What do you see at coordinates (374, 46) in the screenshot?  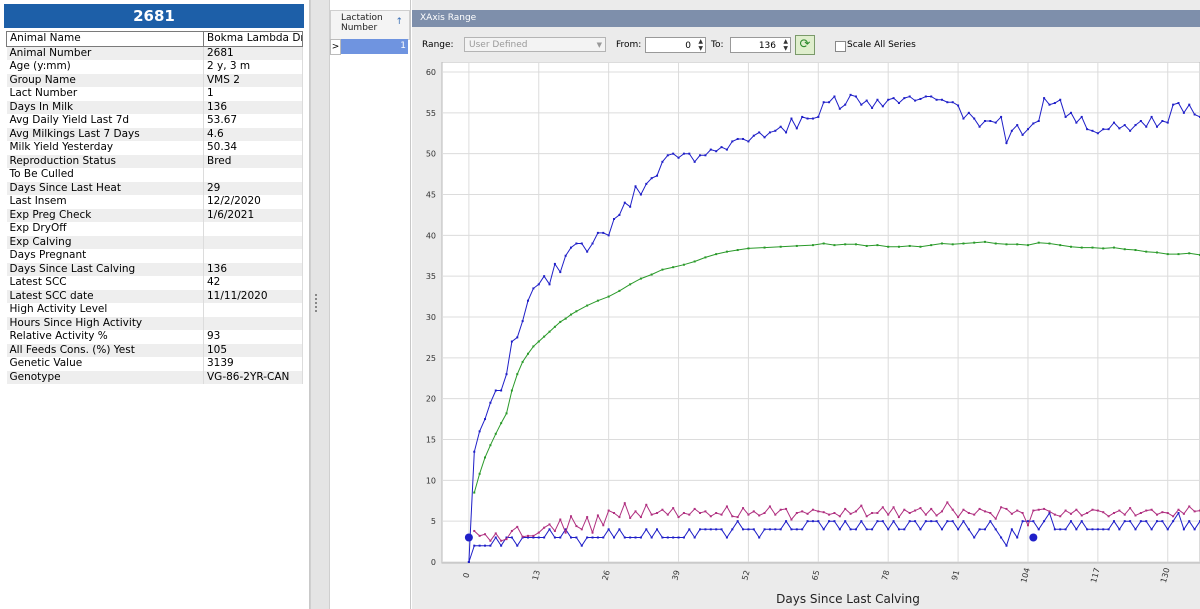 I see `lactation-value: 1` at bounding box center [374, 46].